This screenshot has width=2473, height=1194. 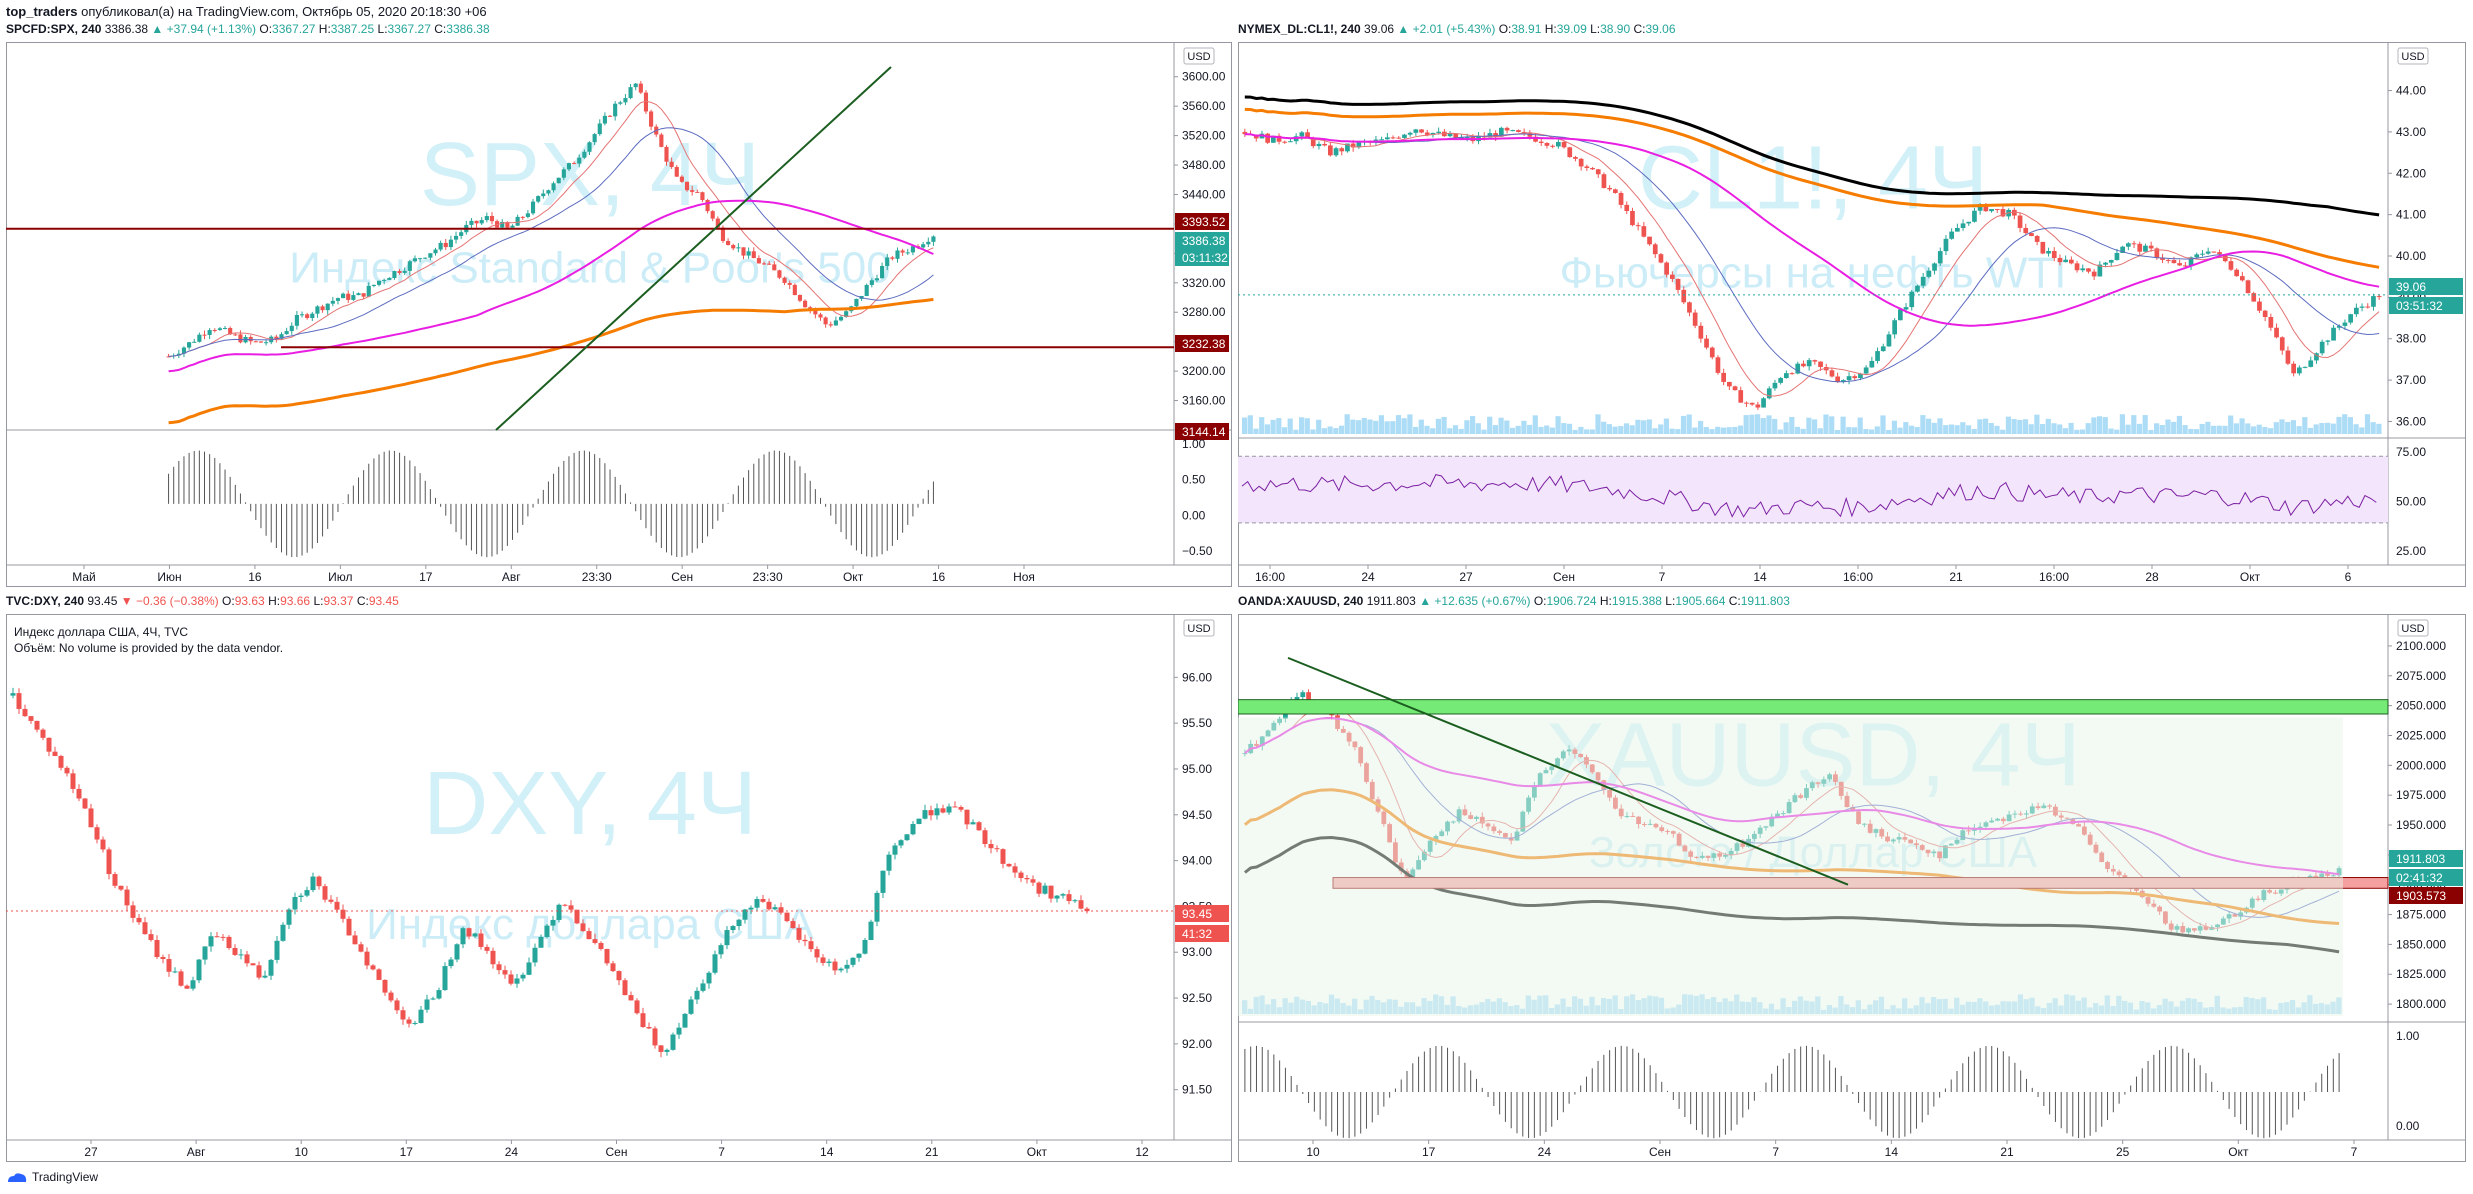 What do you see at coordinates (1695, 601) in the screenshot?
I see `ohlc-l: L:1905.664` at bounding box center [1695, 601].